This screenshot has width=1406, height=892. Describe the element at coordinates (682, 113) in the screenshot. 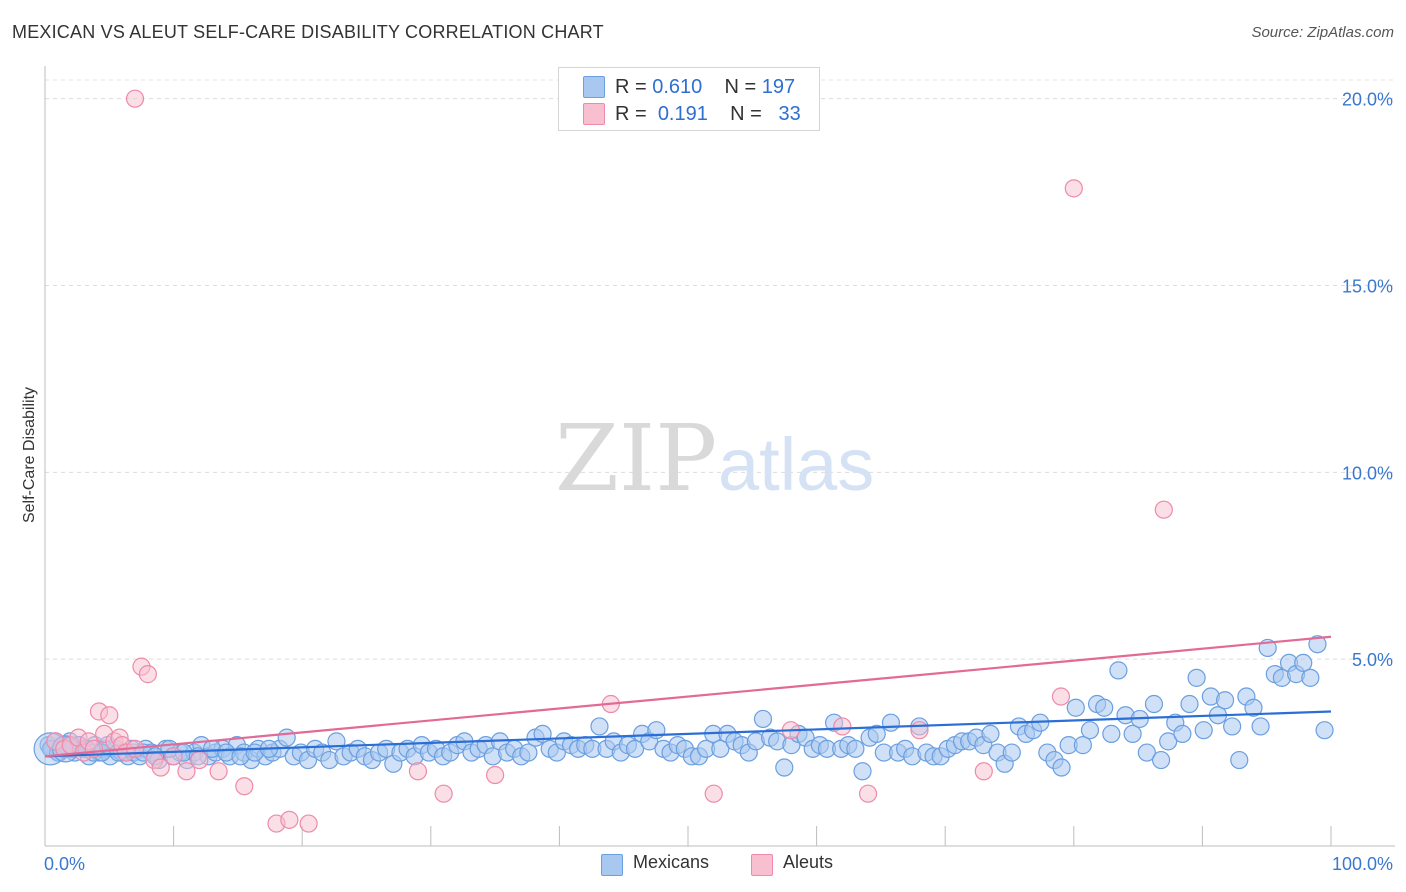

I see `r-value: 0.191` at that location.